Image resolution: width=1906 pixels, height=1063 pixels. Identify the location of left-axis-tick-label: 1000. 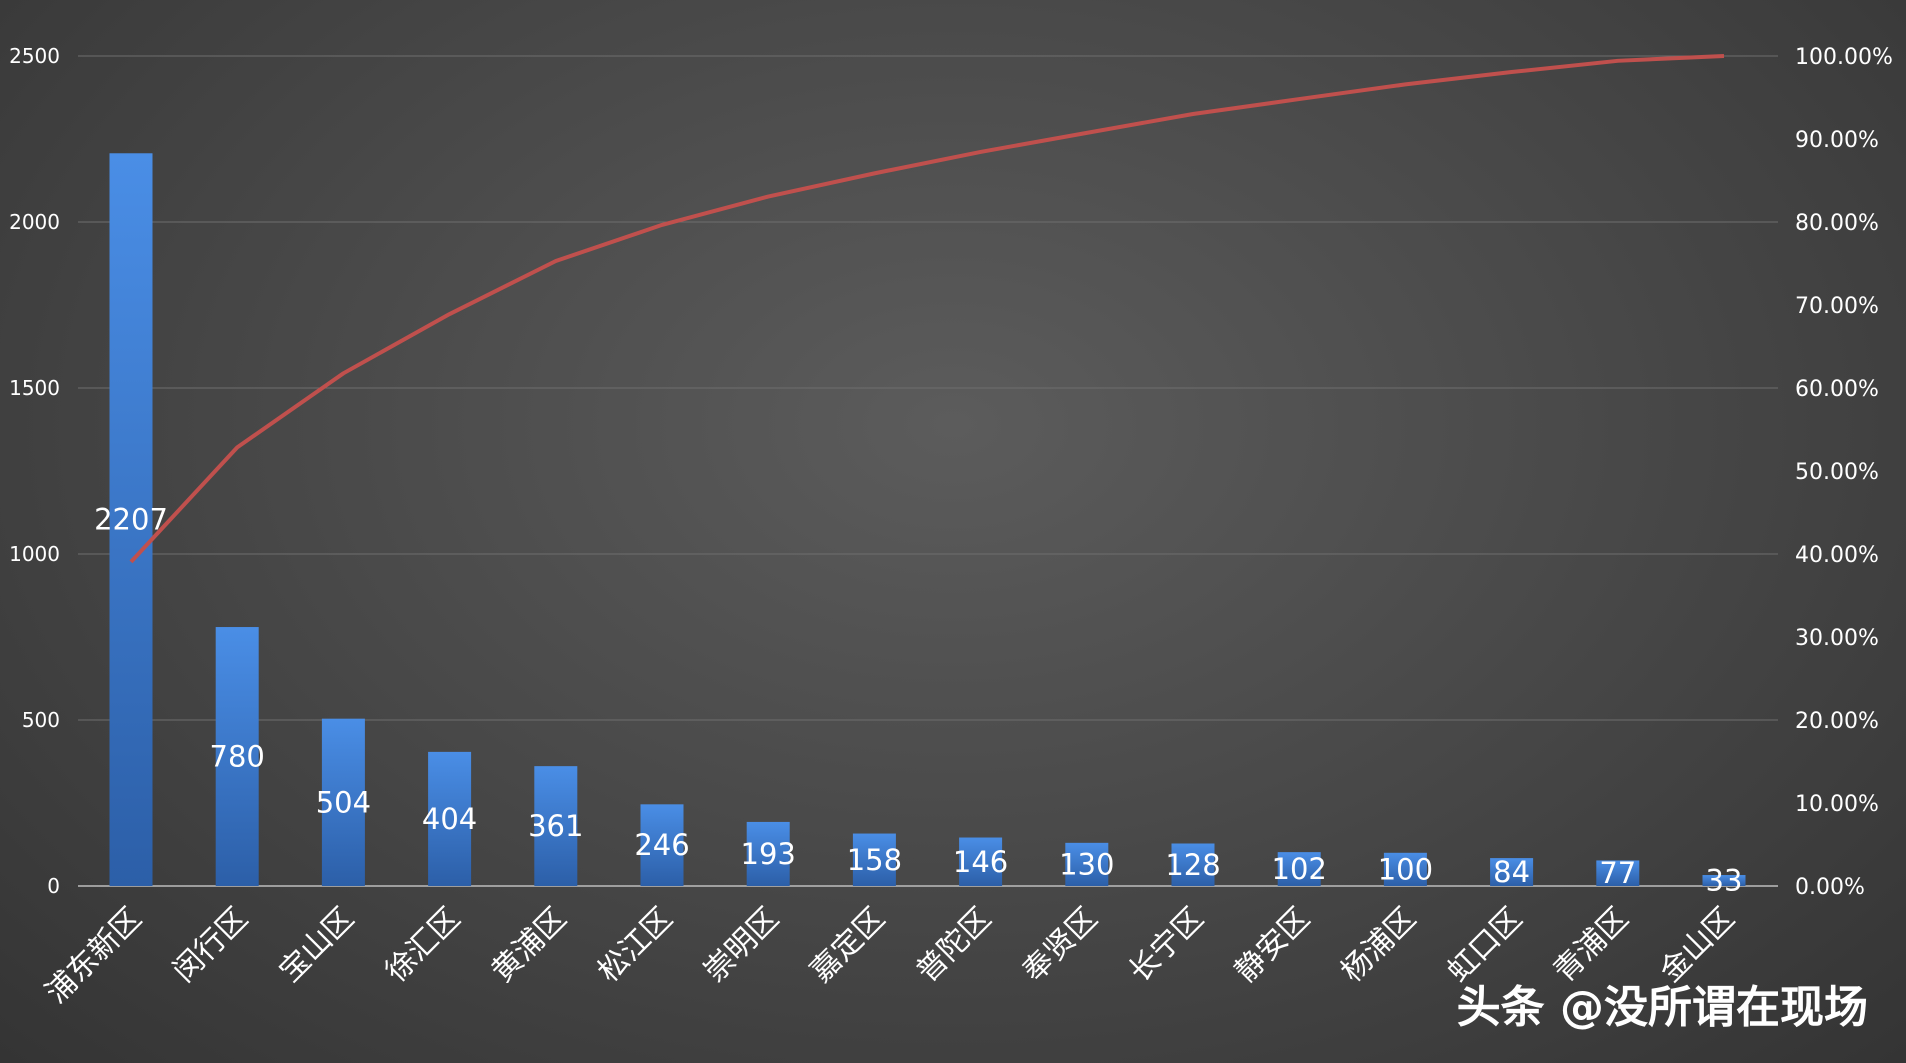
(34, 554).